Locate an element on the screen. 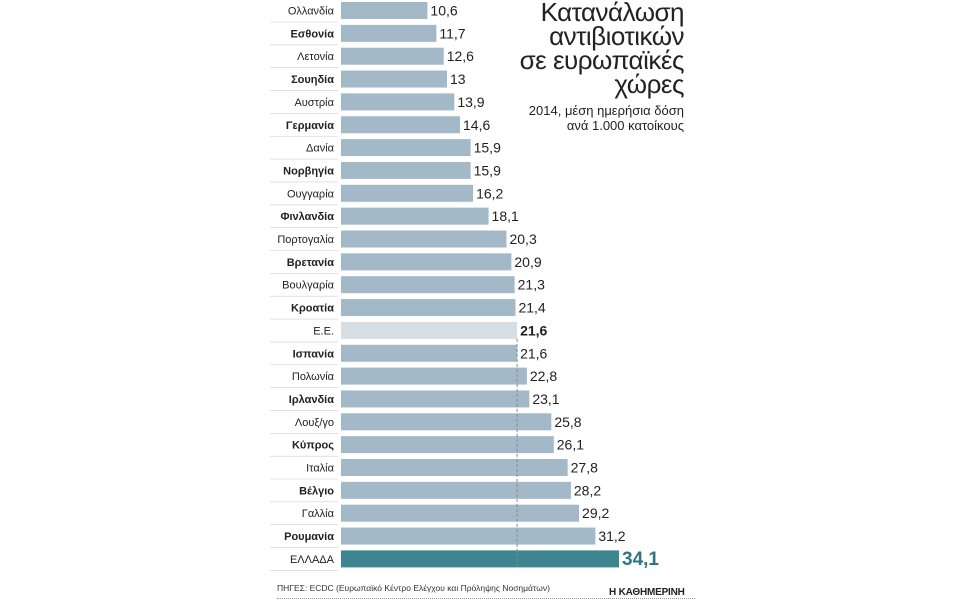  category-label: Ισπανία is located at coordinates (314, 354).